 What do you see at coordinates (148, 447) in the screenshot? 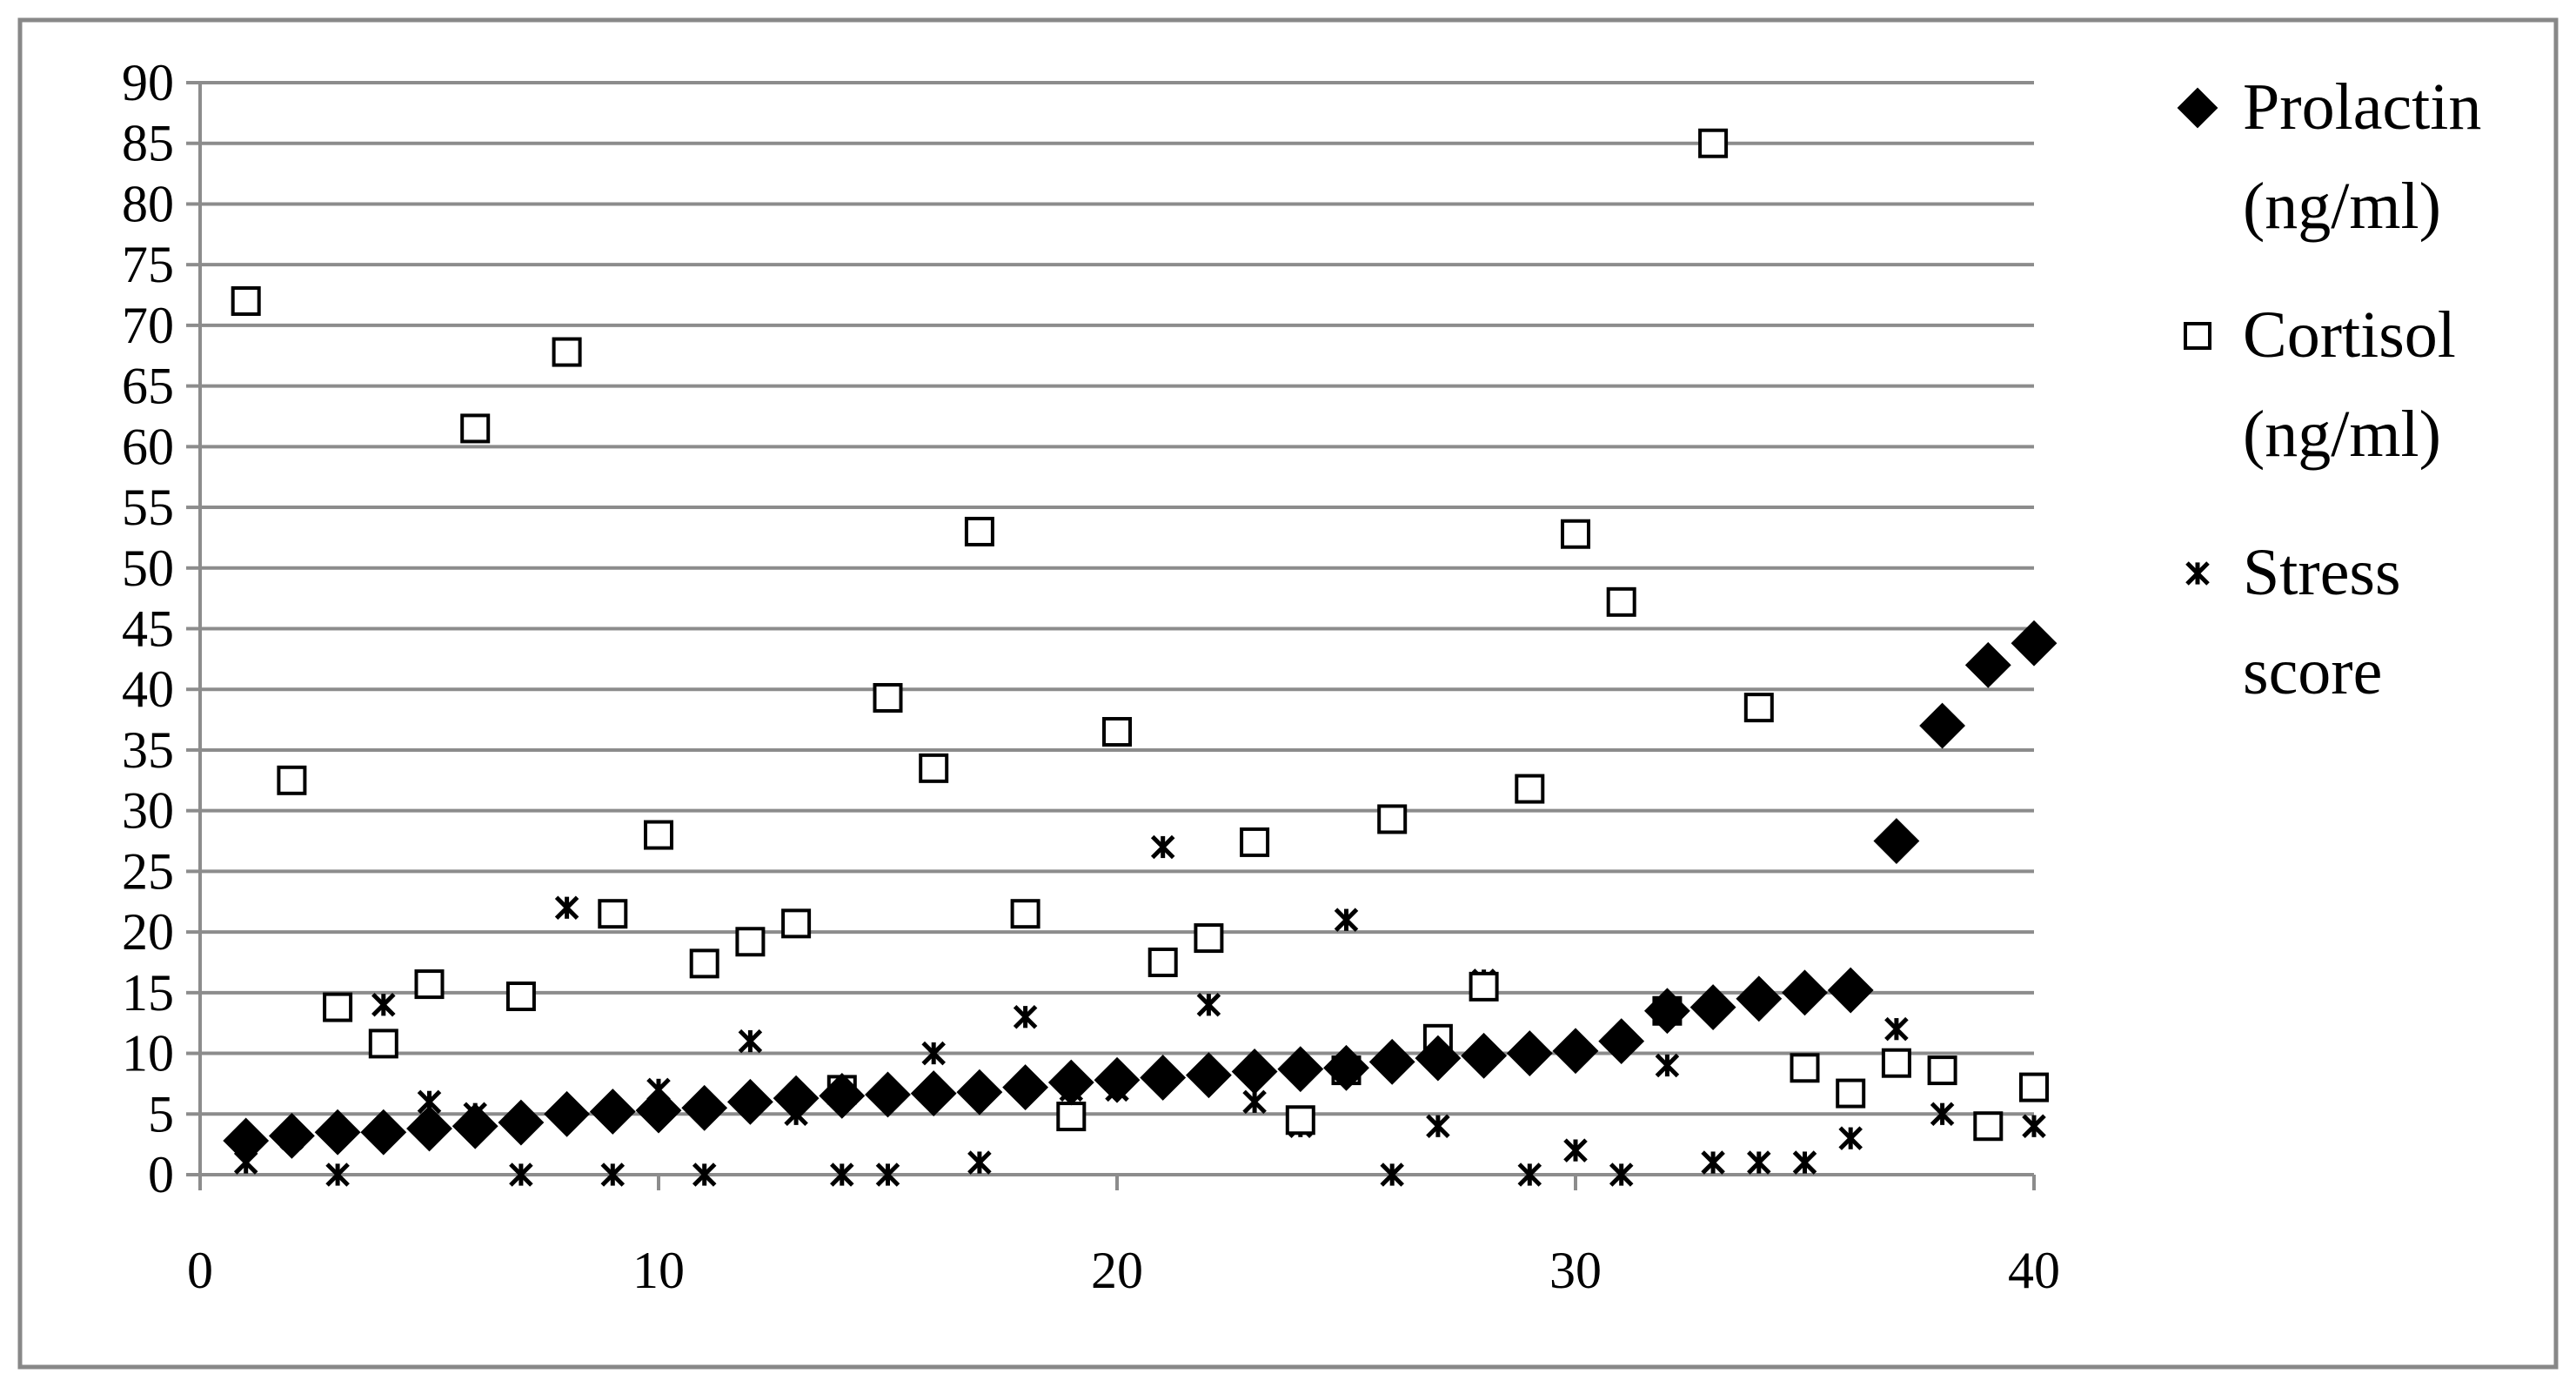
I see `y-tick-label: 60` at bounding box center [148, 447].